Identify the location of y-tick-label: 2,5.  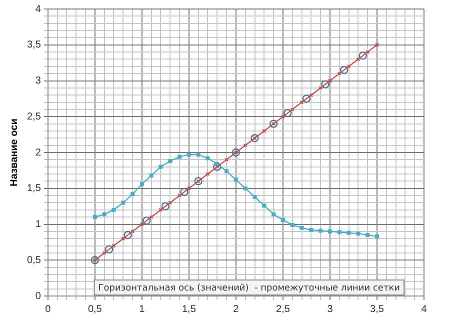
(34, 116).